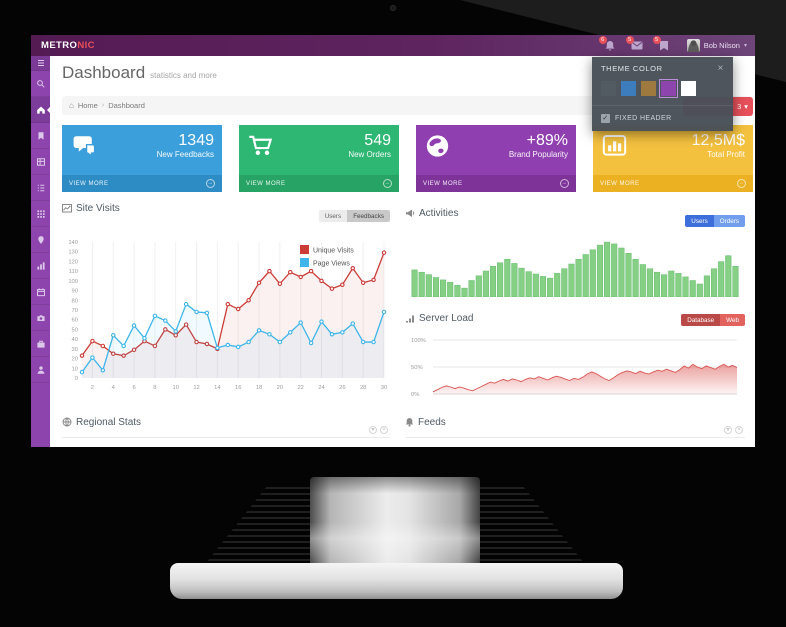  I want to click on flag-notification: 5, so click(661, 43).